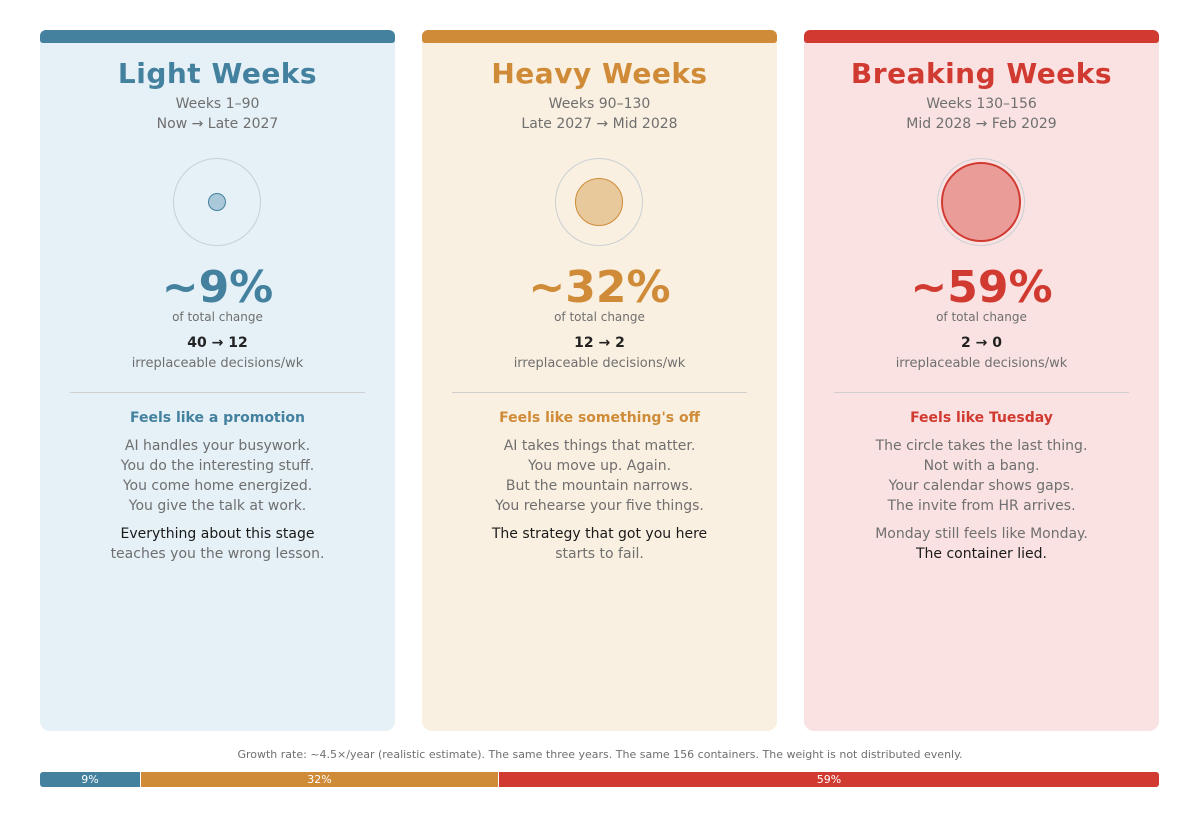 This screenshot has height=820, width=1200. Describe the element at coordinates (981, 446) in the screenshot. I see `description-line: The circle takes the last thing.` at that location.